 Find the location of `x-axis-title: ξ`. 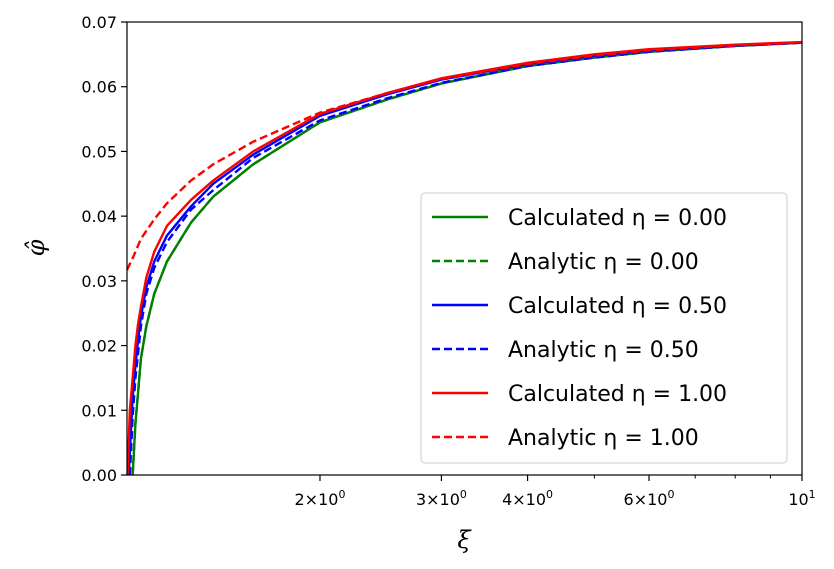

x-axis-title: ξ is located at coordinates (464, 540).